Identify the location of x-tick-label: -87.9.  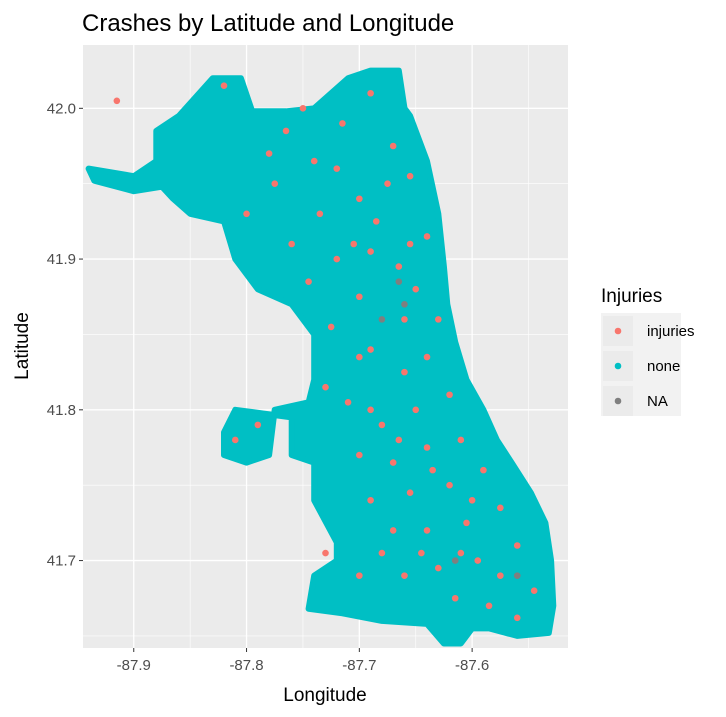
(134, 665).